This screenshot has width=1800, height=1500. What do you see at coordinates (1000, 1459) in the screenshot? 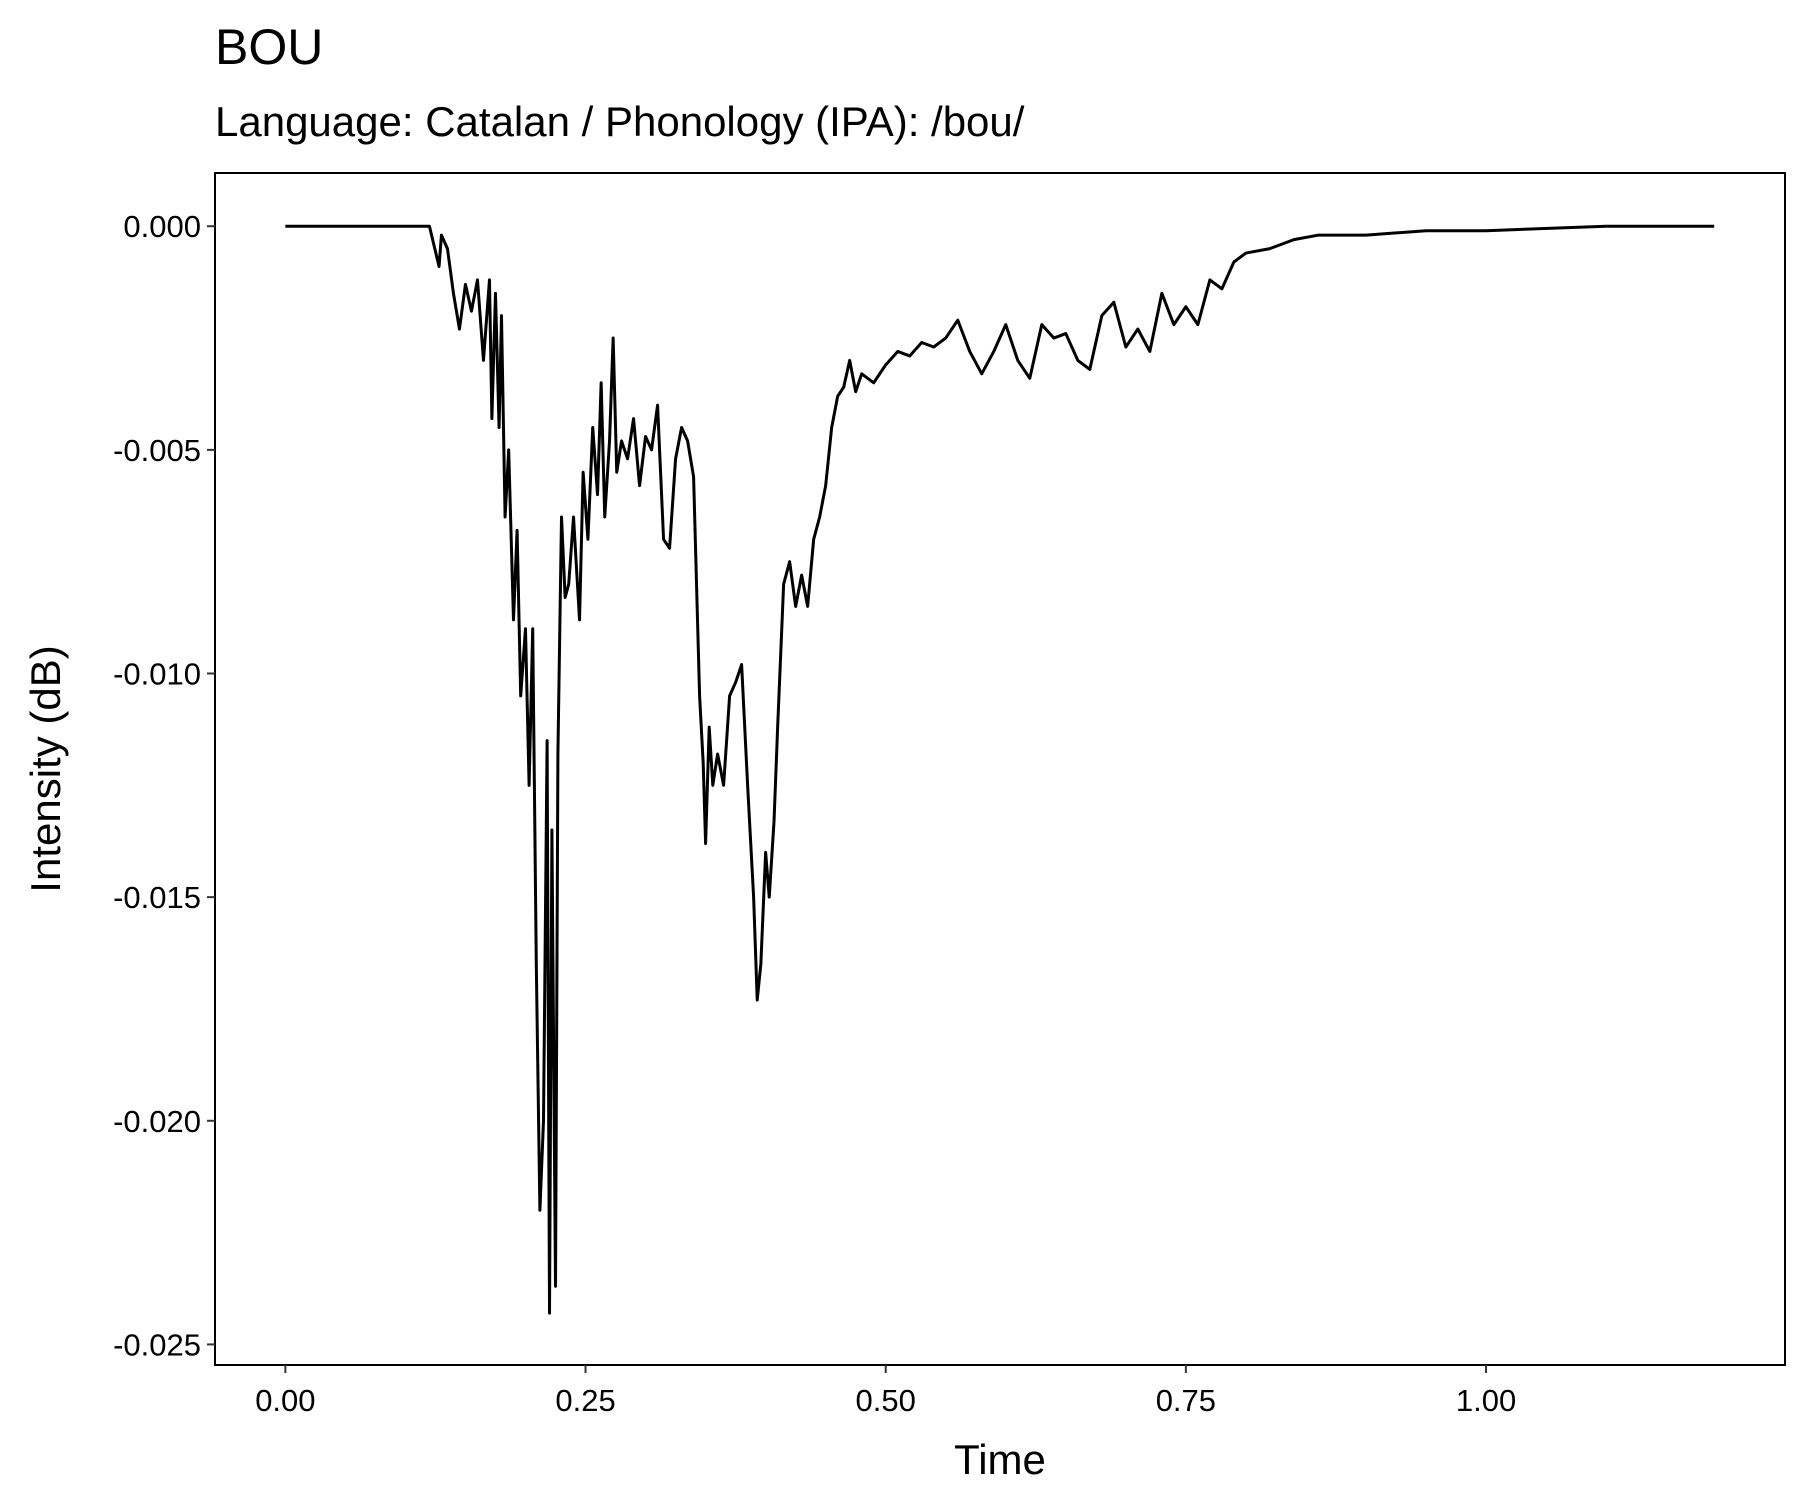
I see `x-axis-title: Time` at bounding box center [1000, 1459].